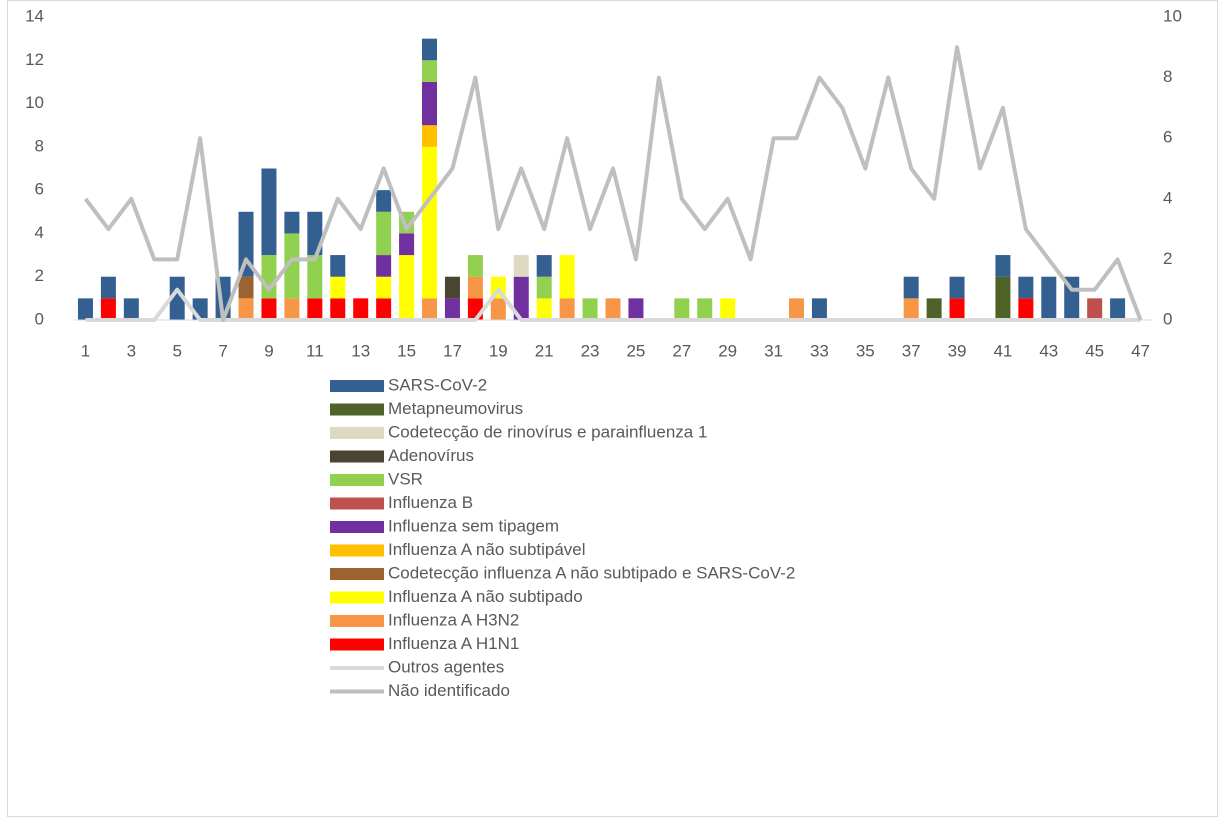 This screenshot has width=1218, height=817. What do you see at coordinates (39, 318) in the screenshot?
I see `y-tick-label: 0` at bounding box center [39, 318].